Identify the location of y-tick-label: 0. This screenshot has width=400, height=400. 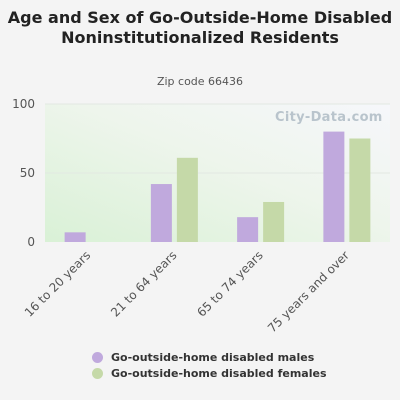
(31, 242).